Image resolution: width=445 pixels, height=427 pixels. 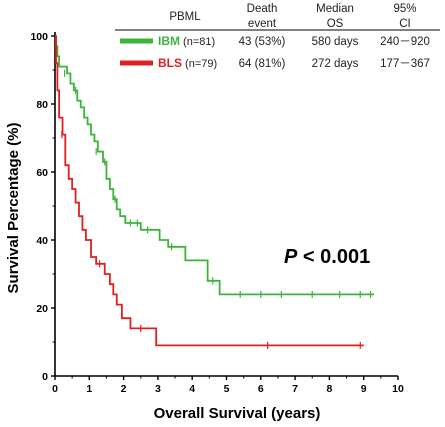 What do you see at coordinates (335, 9) in the screenshot?
I see `table-header-median-line: Median` at bounding box center [335, 9].